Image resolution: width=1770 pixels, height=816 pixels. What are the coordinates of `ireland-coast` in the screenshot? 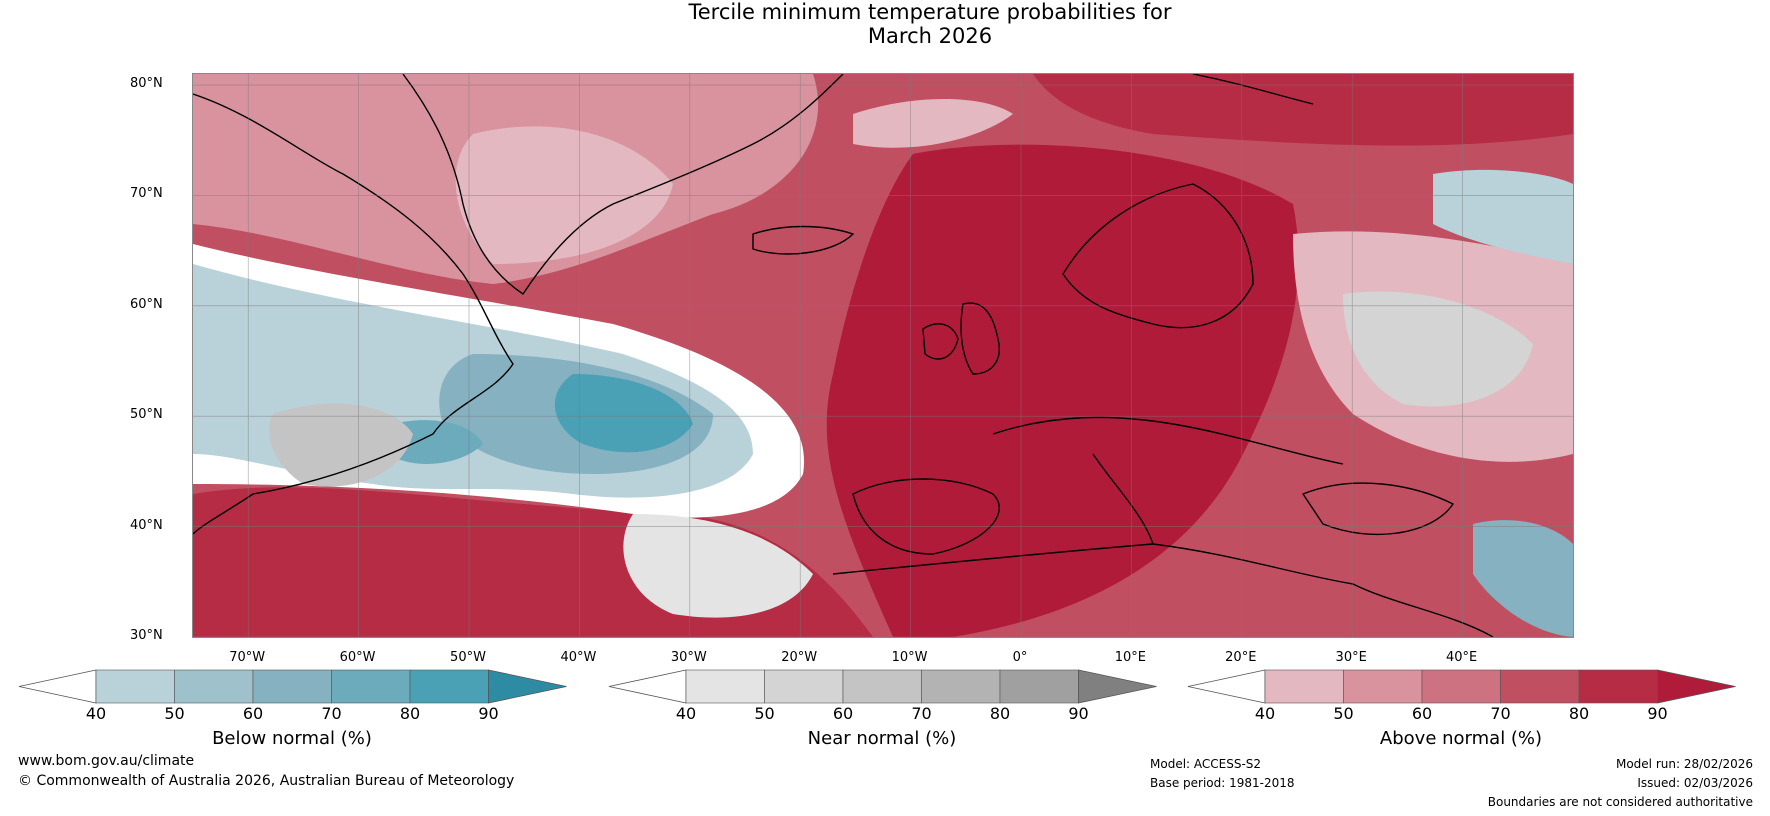 It's located at (940, 341).